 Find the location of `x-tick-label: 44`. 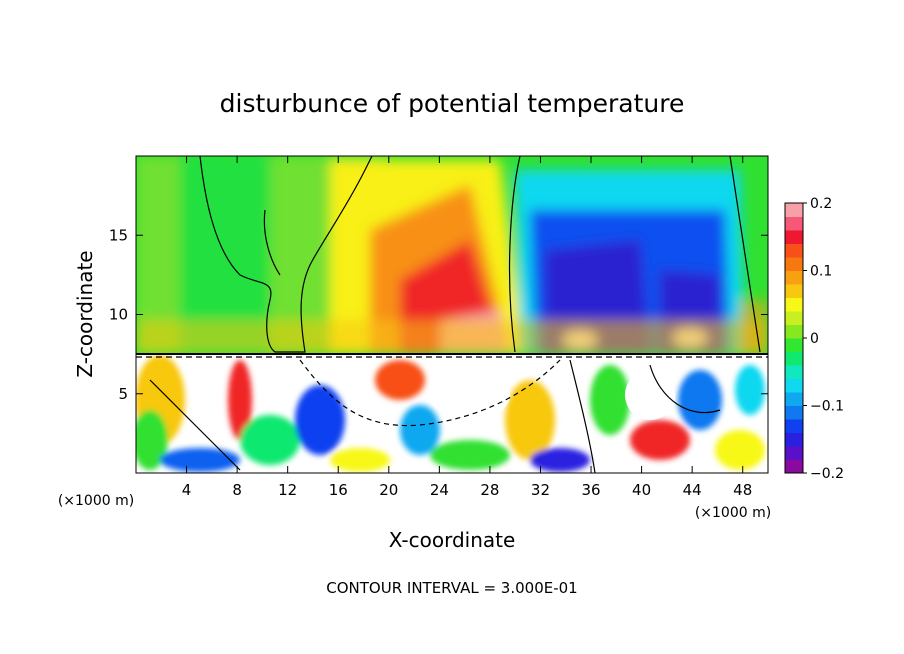

x-tick-label: 44 is located at coordinates (692, 490).